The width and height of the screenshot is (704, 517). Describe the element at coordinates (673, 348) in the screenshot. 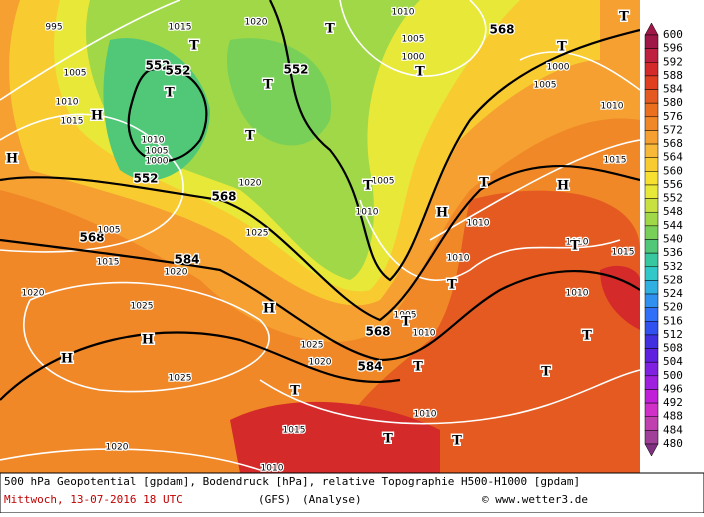

I see `legend-label: 508` at that location.